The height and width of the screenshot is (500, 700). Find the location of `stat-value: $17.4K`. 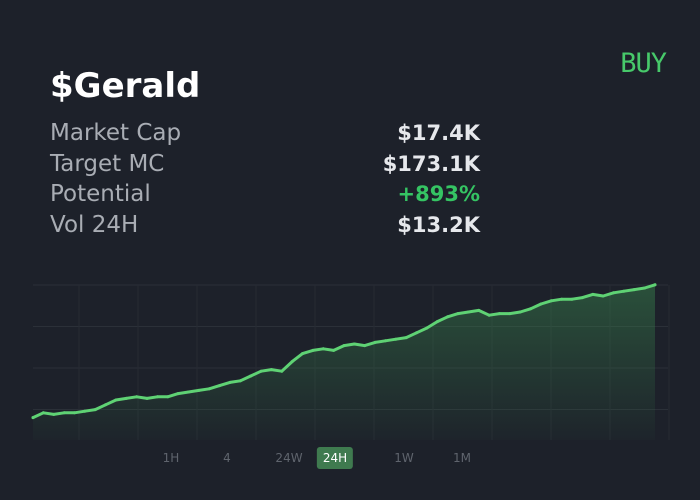

stat-value: $17.4K is located at coordinates (438, 133).